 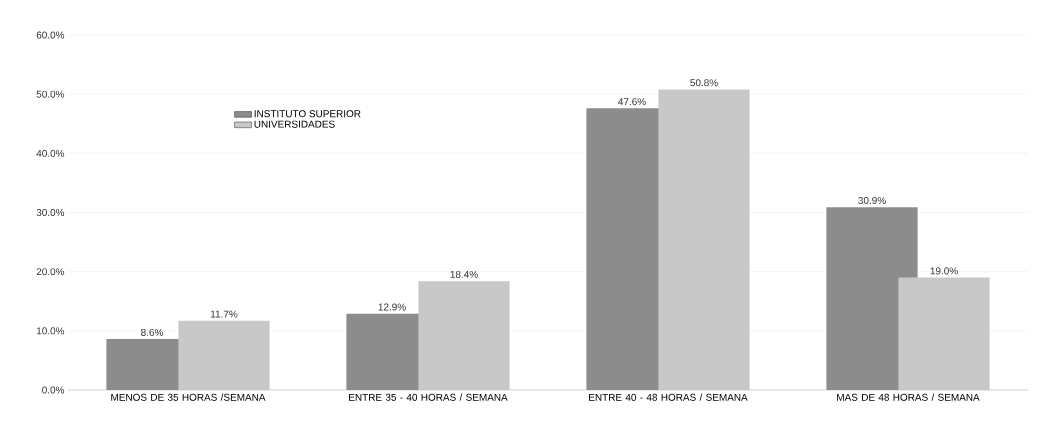 I want to click on legend-label: INSTITUTO SUPERIOR, so click(x=307, y=114).